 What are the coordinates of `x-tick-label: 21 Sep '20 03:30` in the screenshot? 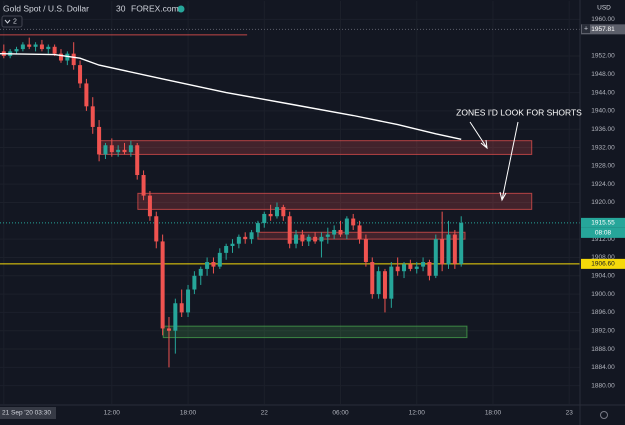 It's located at (26, 413).